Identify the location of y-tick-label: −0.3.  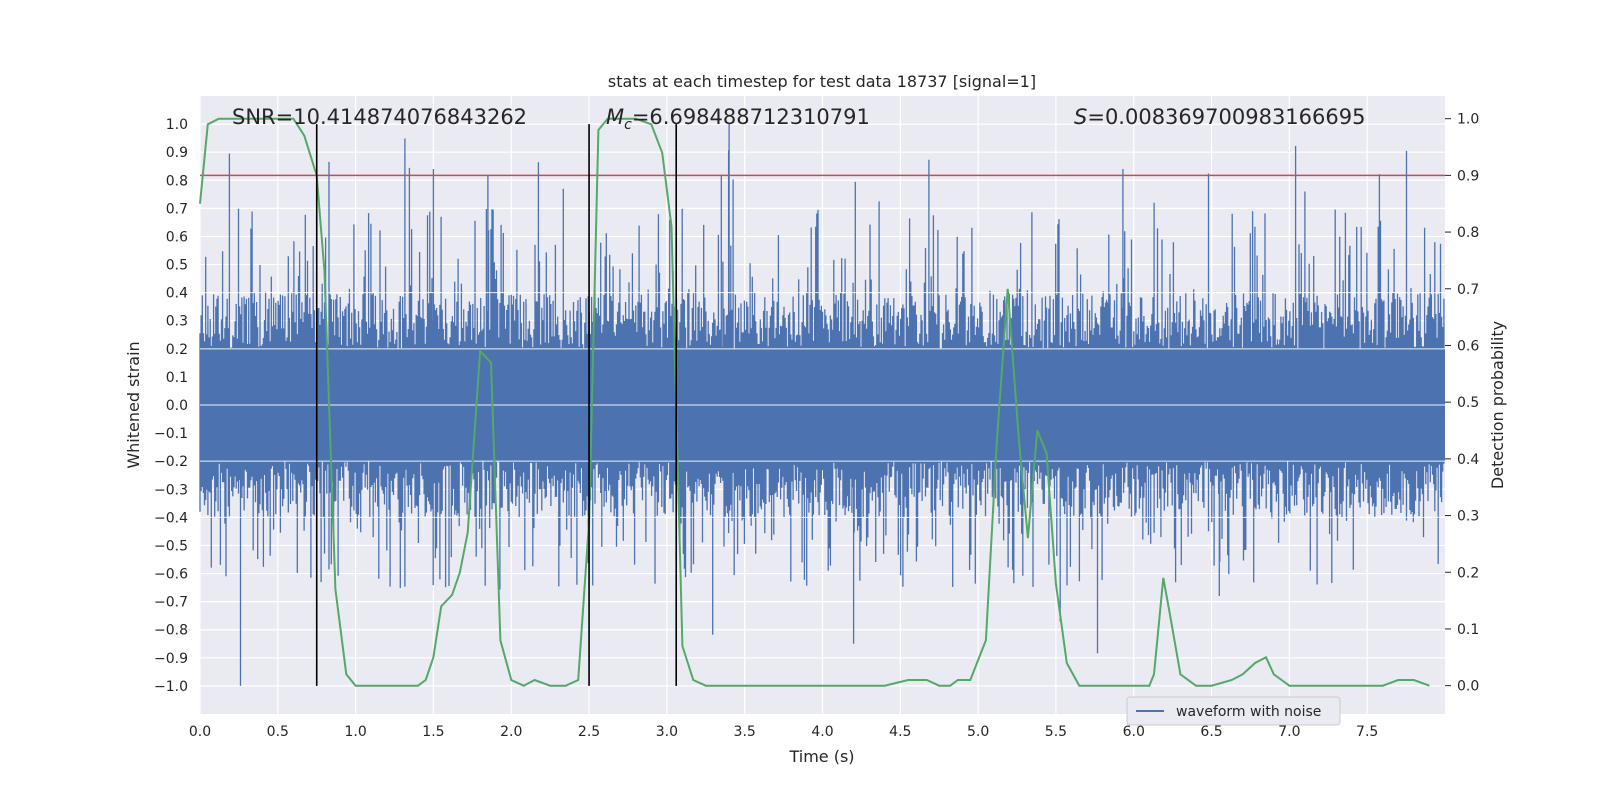
(171, 490).